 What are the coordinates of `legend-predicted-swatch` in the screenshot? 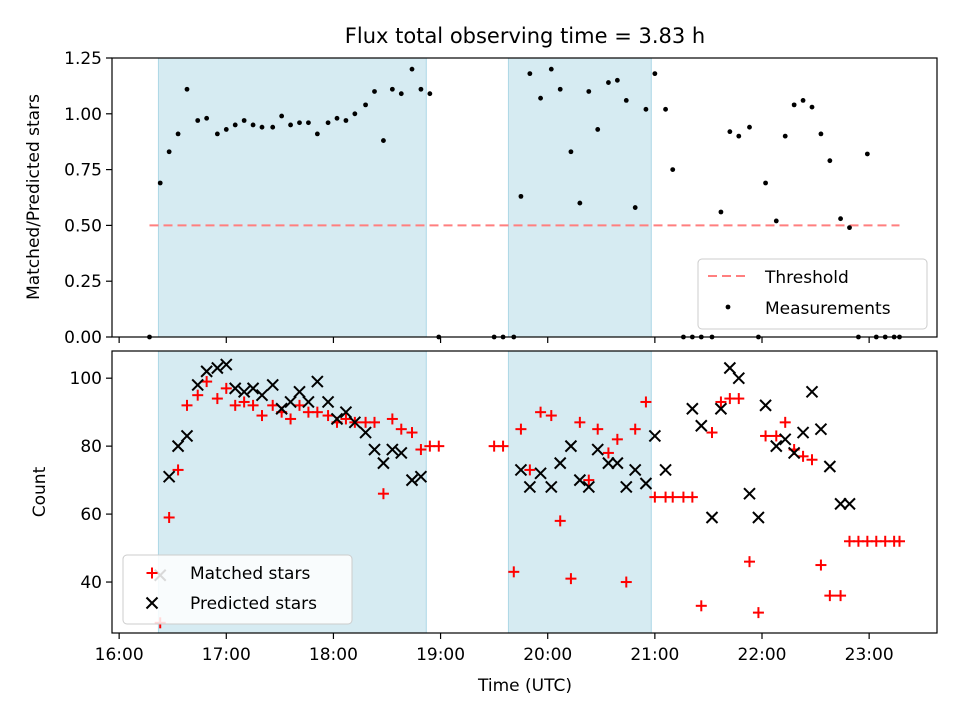 It's located at (152, 603).